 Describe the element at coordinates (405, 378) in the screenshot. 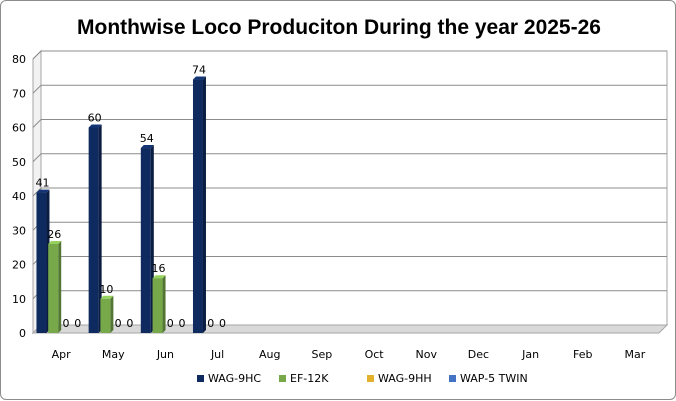

I see `legend-label: WAG-9HH` at that location.